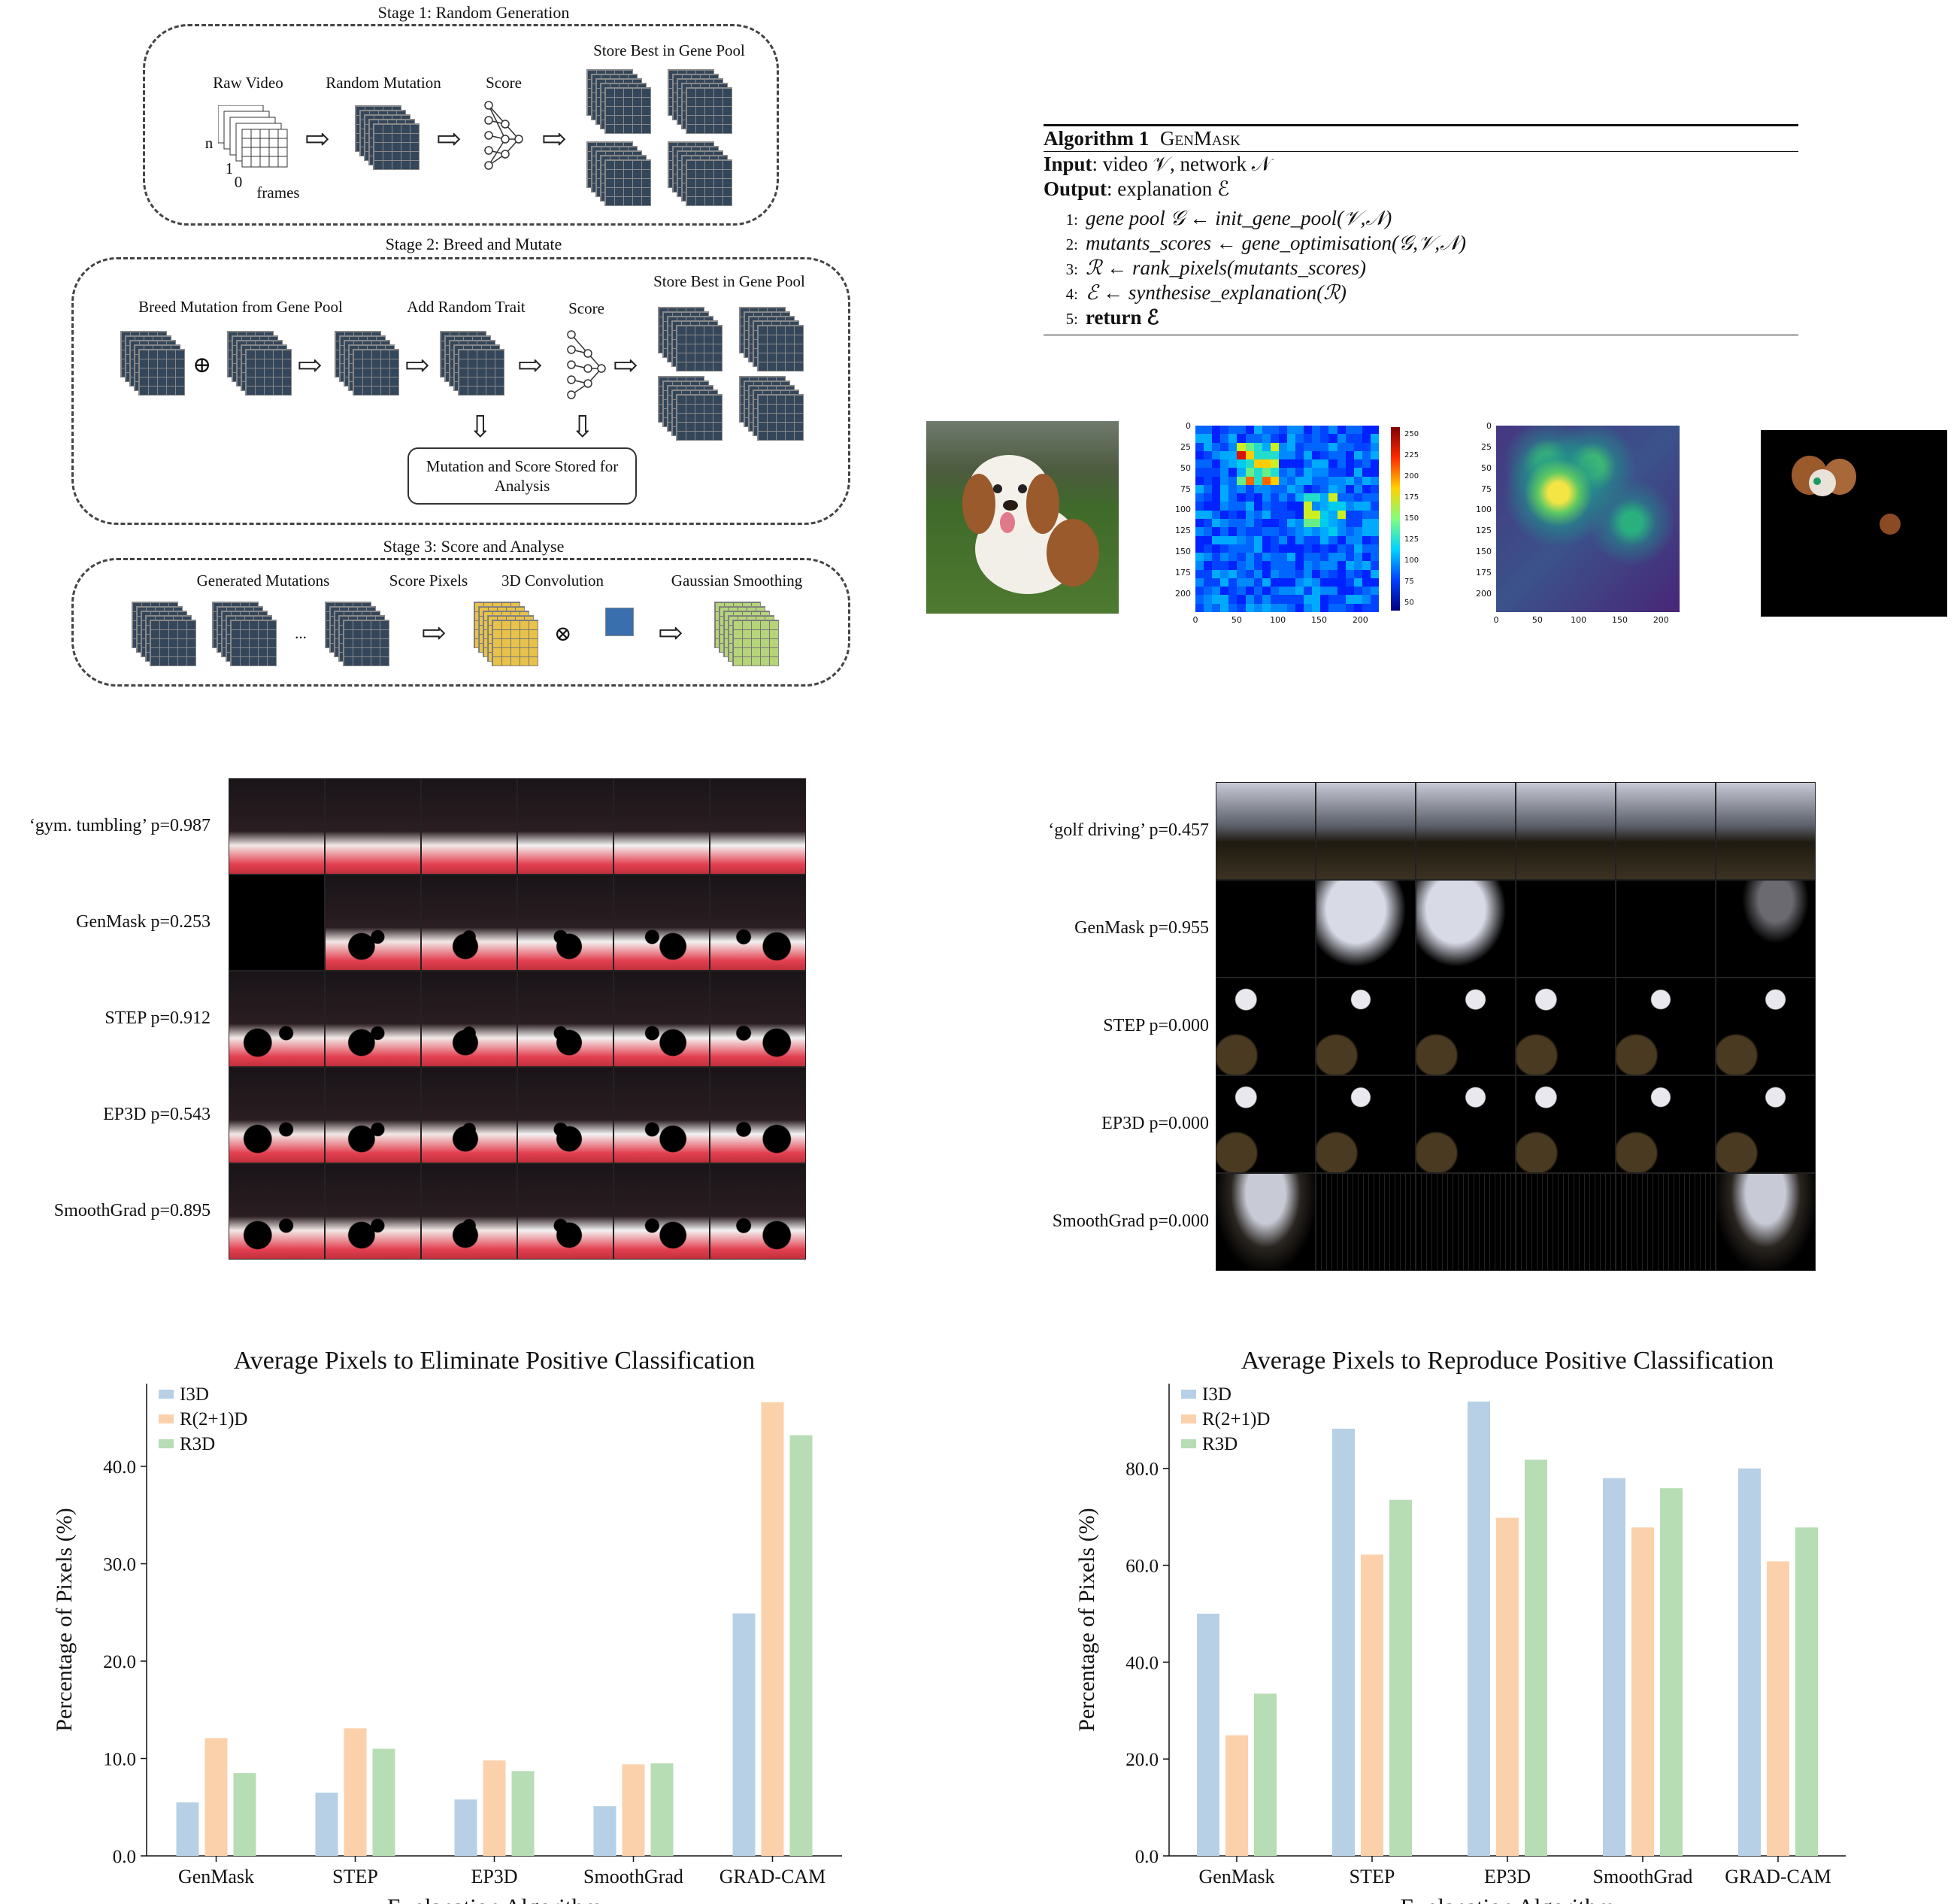  I want to click on y-tick-label: 50, so click(1185, 467).